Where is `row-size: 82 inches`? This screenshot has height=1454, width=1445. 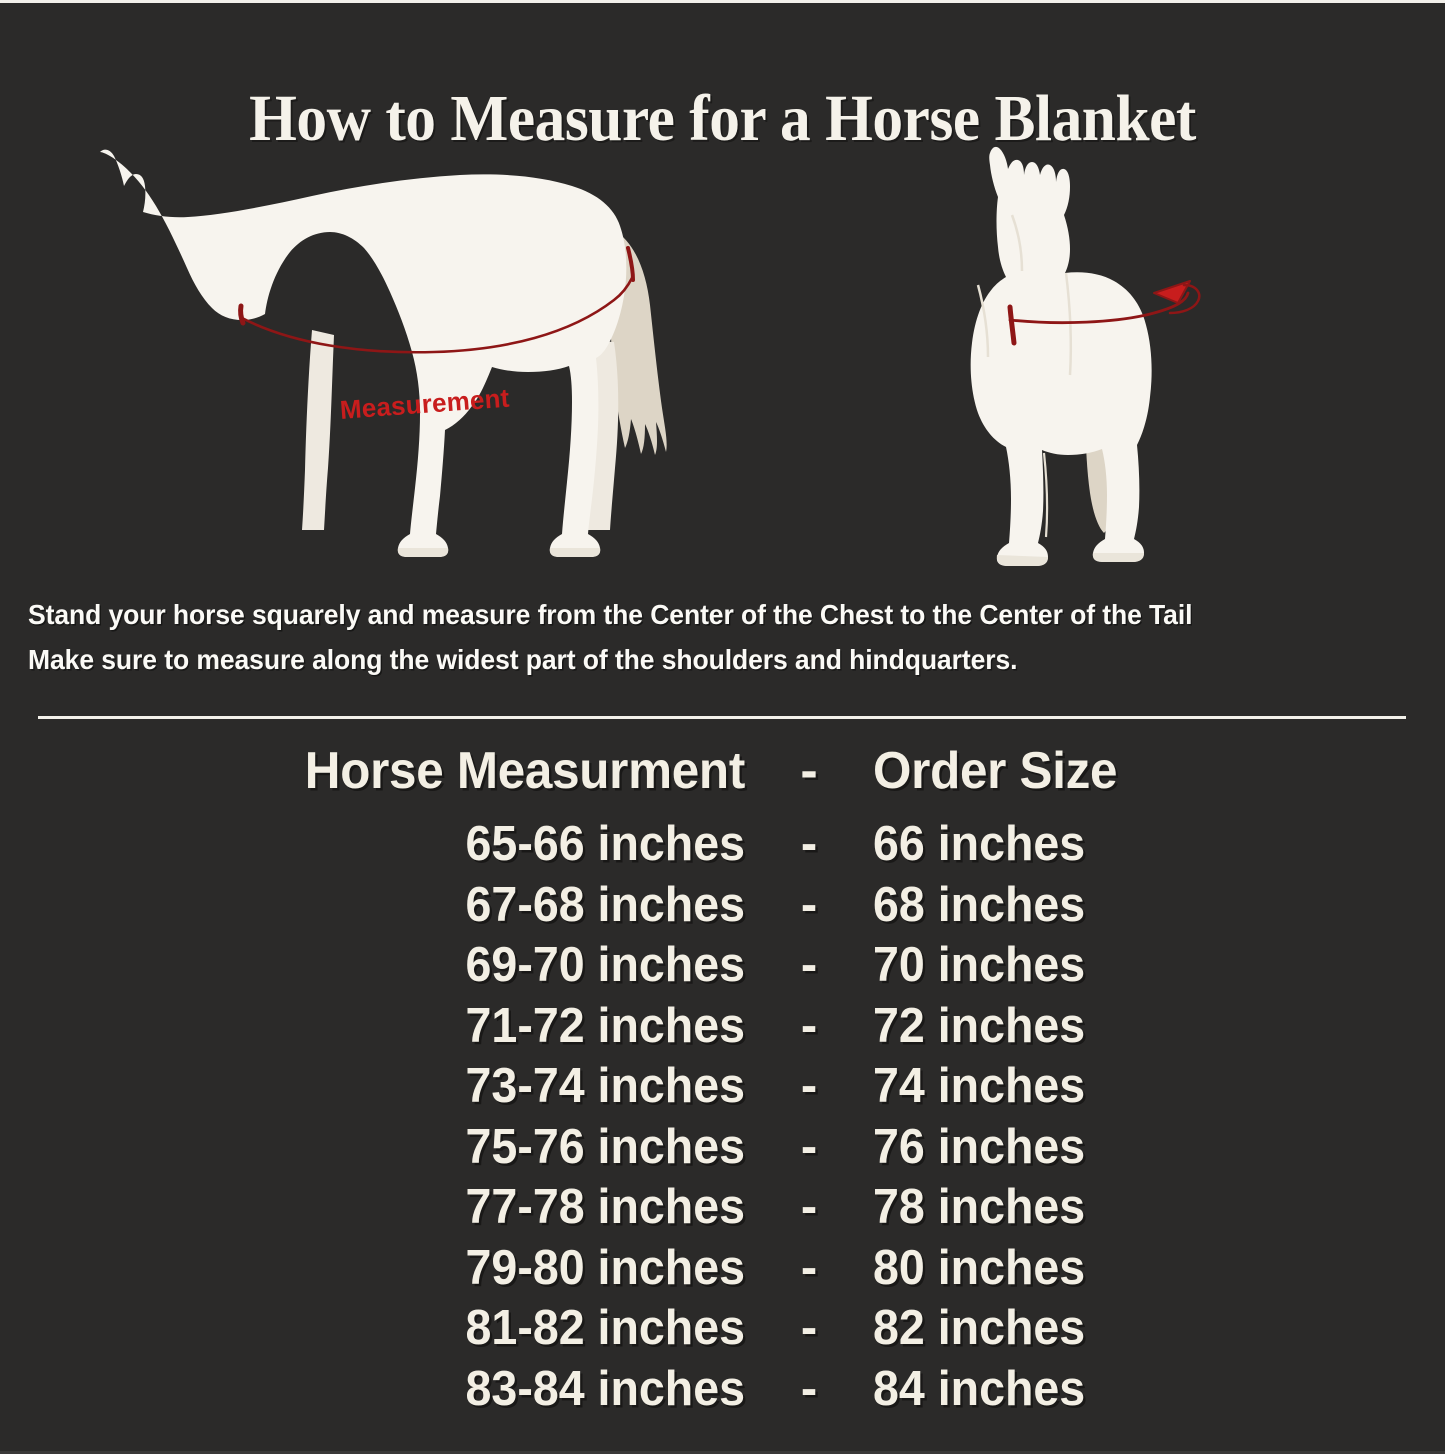
row-size: 82 inches is located at coordinates (979, 1328).